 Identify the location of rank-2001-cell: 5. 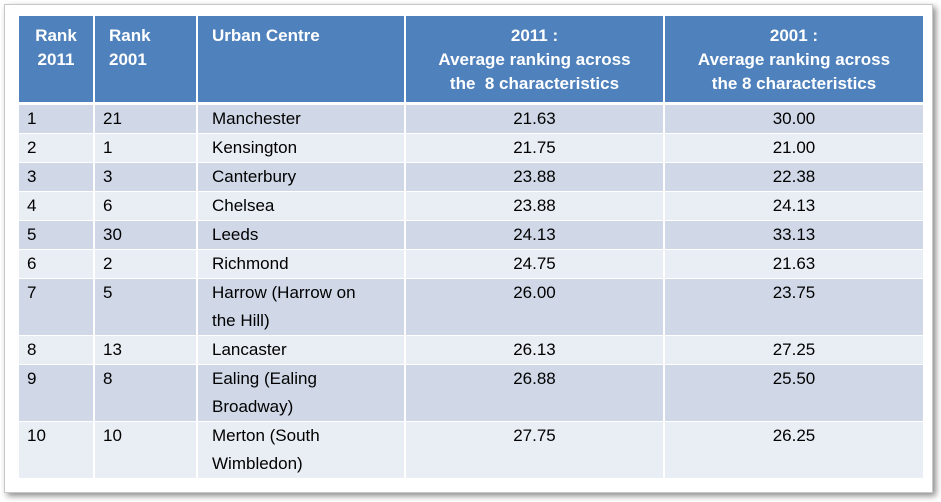
(146, 307).